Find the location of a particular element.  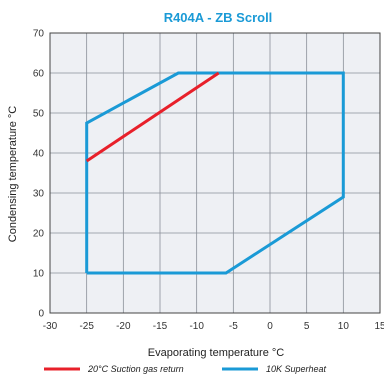

x-axis-label: Evaporating temperature °C is located at coordinates (216, 353).